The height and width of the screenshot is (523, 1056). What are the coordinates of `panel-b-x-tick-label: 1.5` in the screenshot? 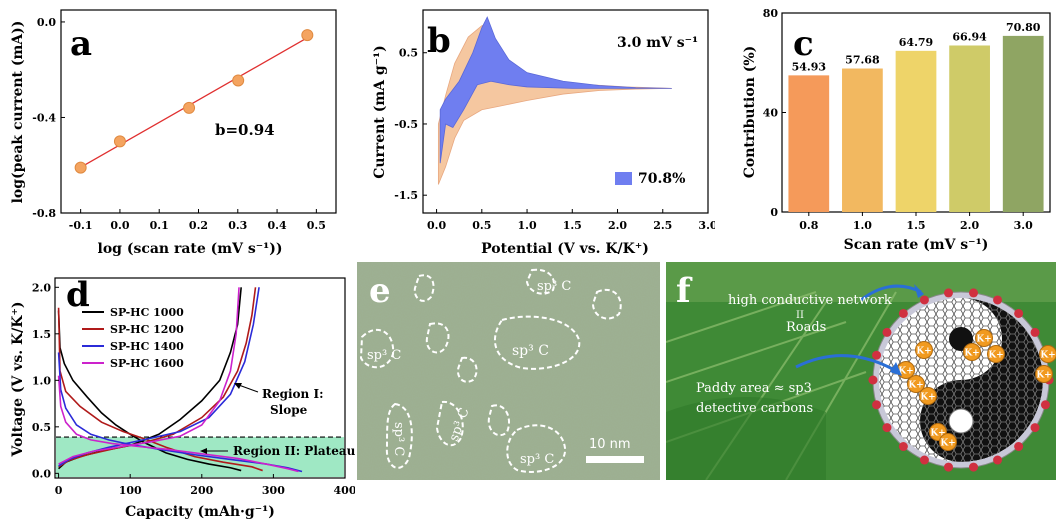 It's located at (572, 225).